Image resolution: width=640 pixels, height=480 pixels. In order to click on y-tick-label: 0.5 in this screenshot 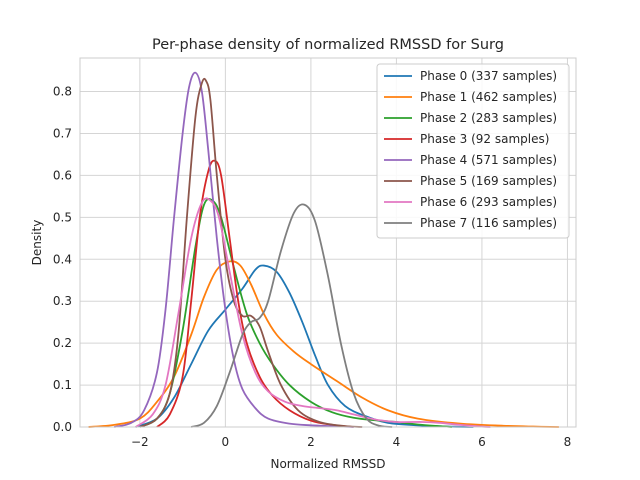, I will do `click(62, 217)`.